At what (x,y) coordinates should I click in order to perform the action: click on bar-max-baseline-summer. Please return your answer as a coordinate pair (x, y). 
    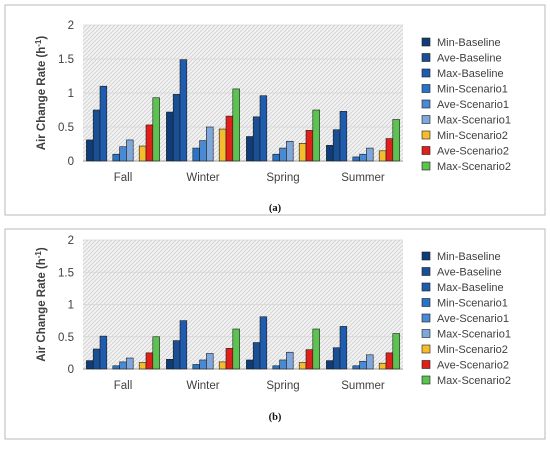
    Looking at the image, I should click on (343, 136).